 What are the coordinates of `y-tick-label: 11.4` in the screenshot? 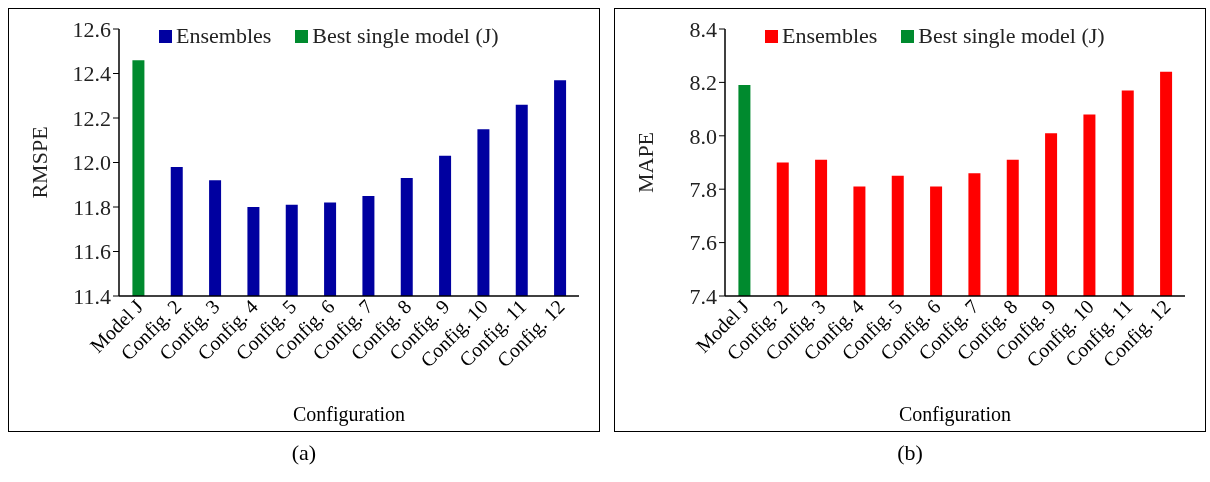 It's located at (92, 296).